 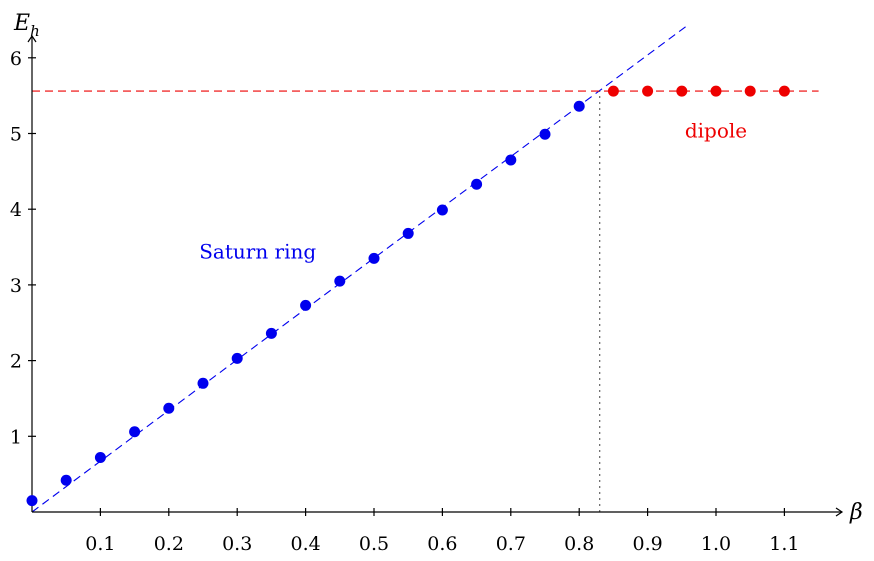 I want to click on y-axis-label: Eh, so click(x=26, y=25).